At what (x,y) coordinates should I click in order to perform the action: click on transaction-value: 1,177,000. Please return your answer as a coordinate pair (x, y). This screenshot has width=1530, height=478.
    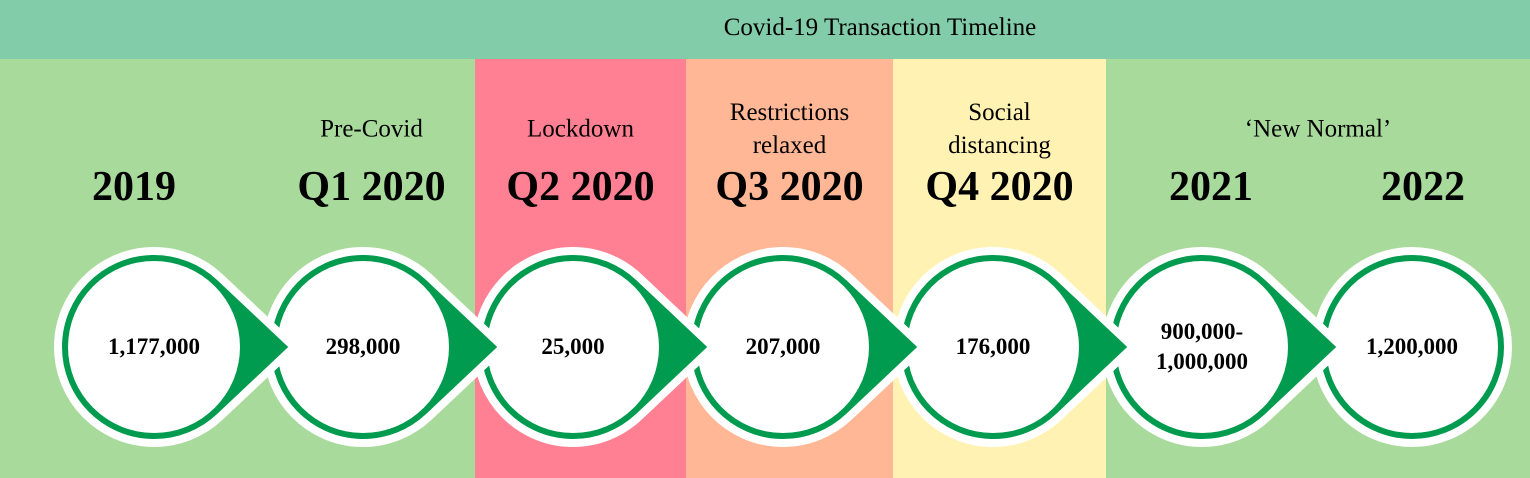
    Looking at the image, I should click on (154, 346).